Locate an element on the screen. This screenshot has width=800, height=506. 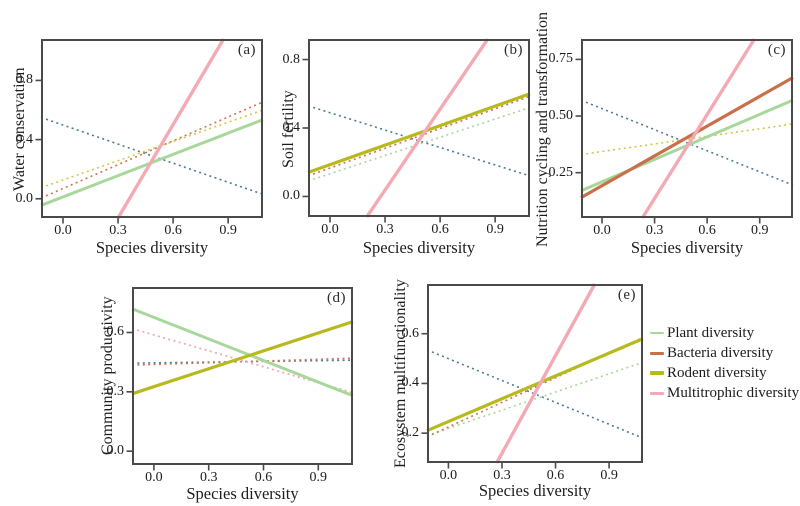
legend-label-rodent: Rodent diversity is located at coordinates (717, 372).